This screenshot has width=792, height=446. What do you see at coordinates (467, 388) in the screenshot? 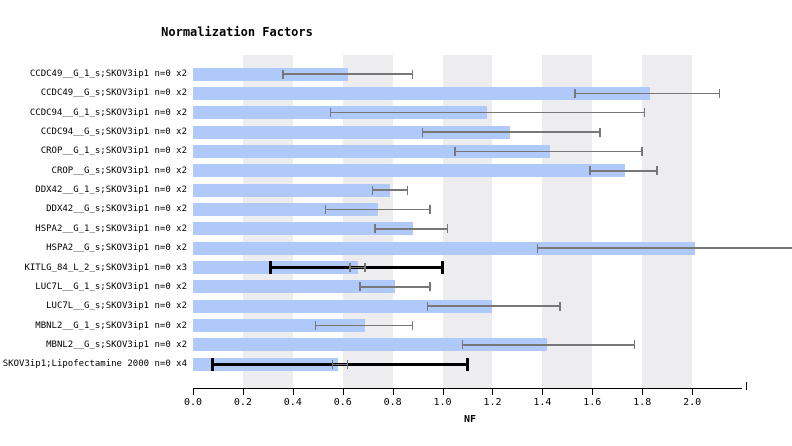
I see `x-axis-line` at bounding box center [467, 388].